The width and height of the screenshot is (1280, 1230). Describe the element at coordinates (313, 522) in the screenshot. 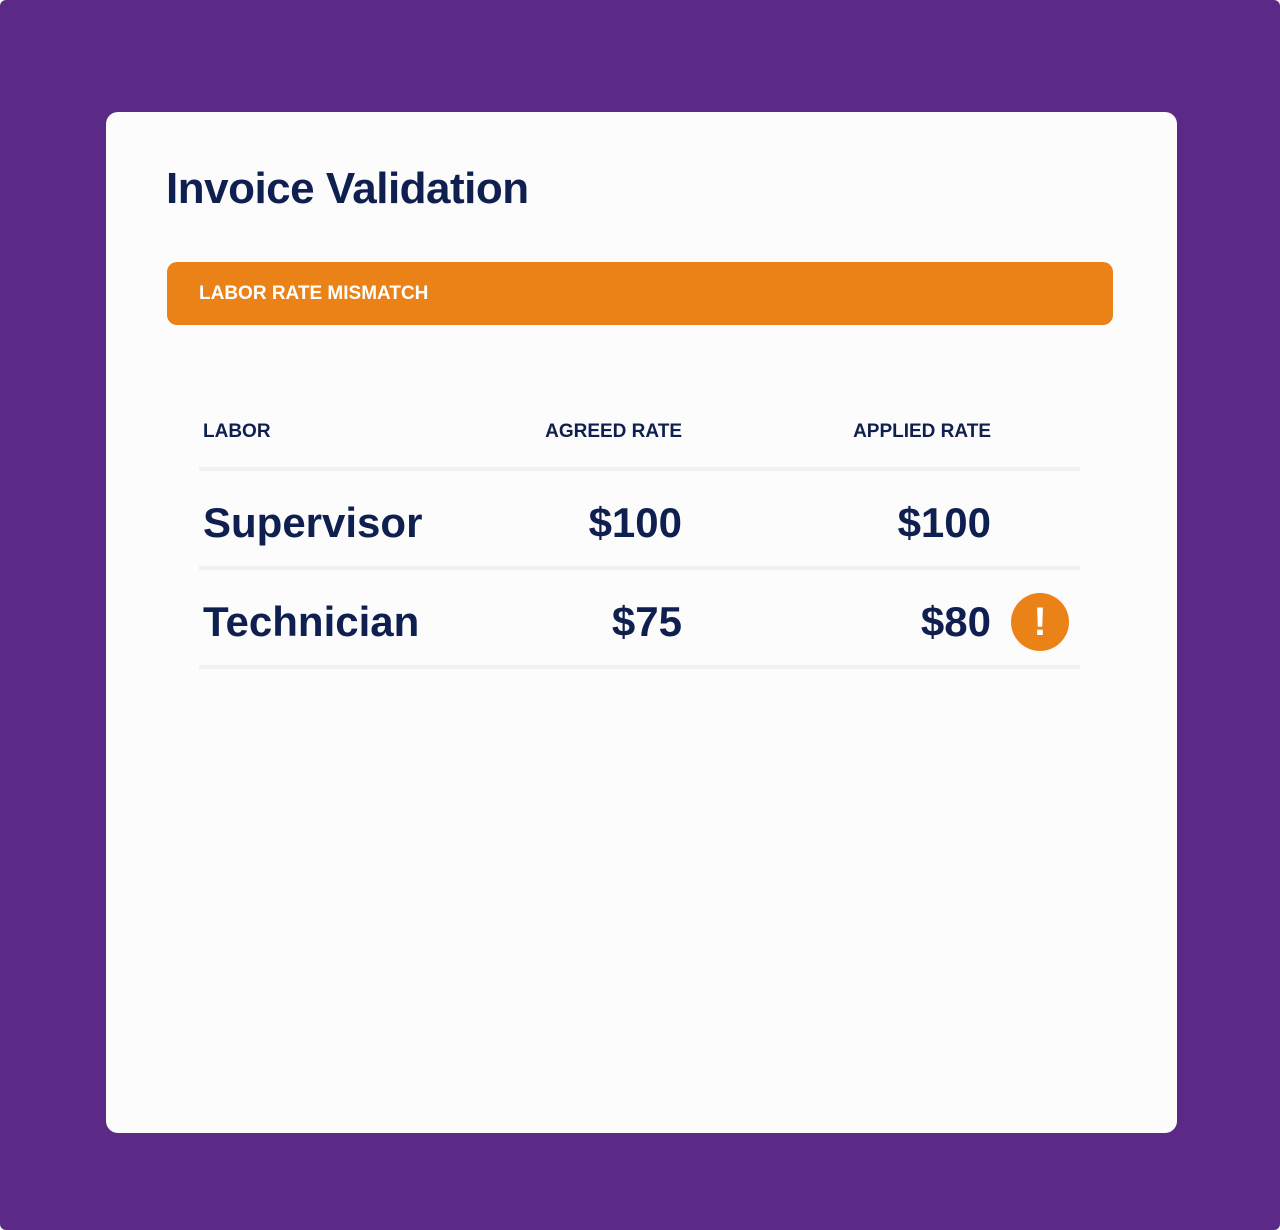

I see `table-cell: Supervisor` at that location.